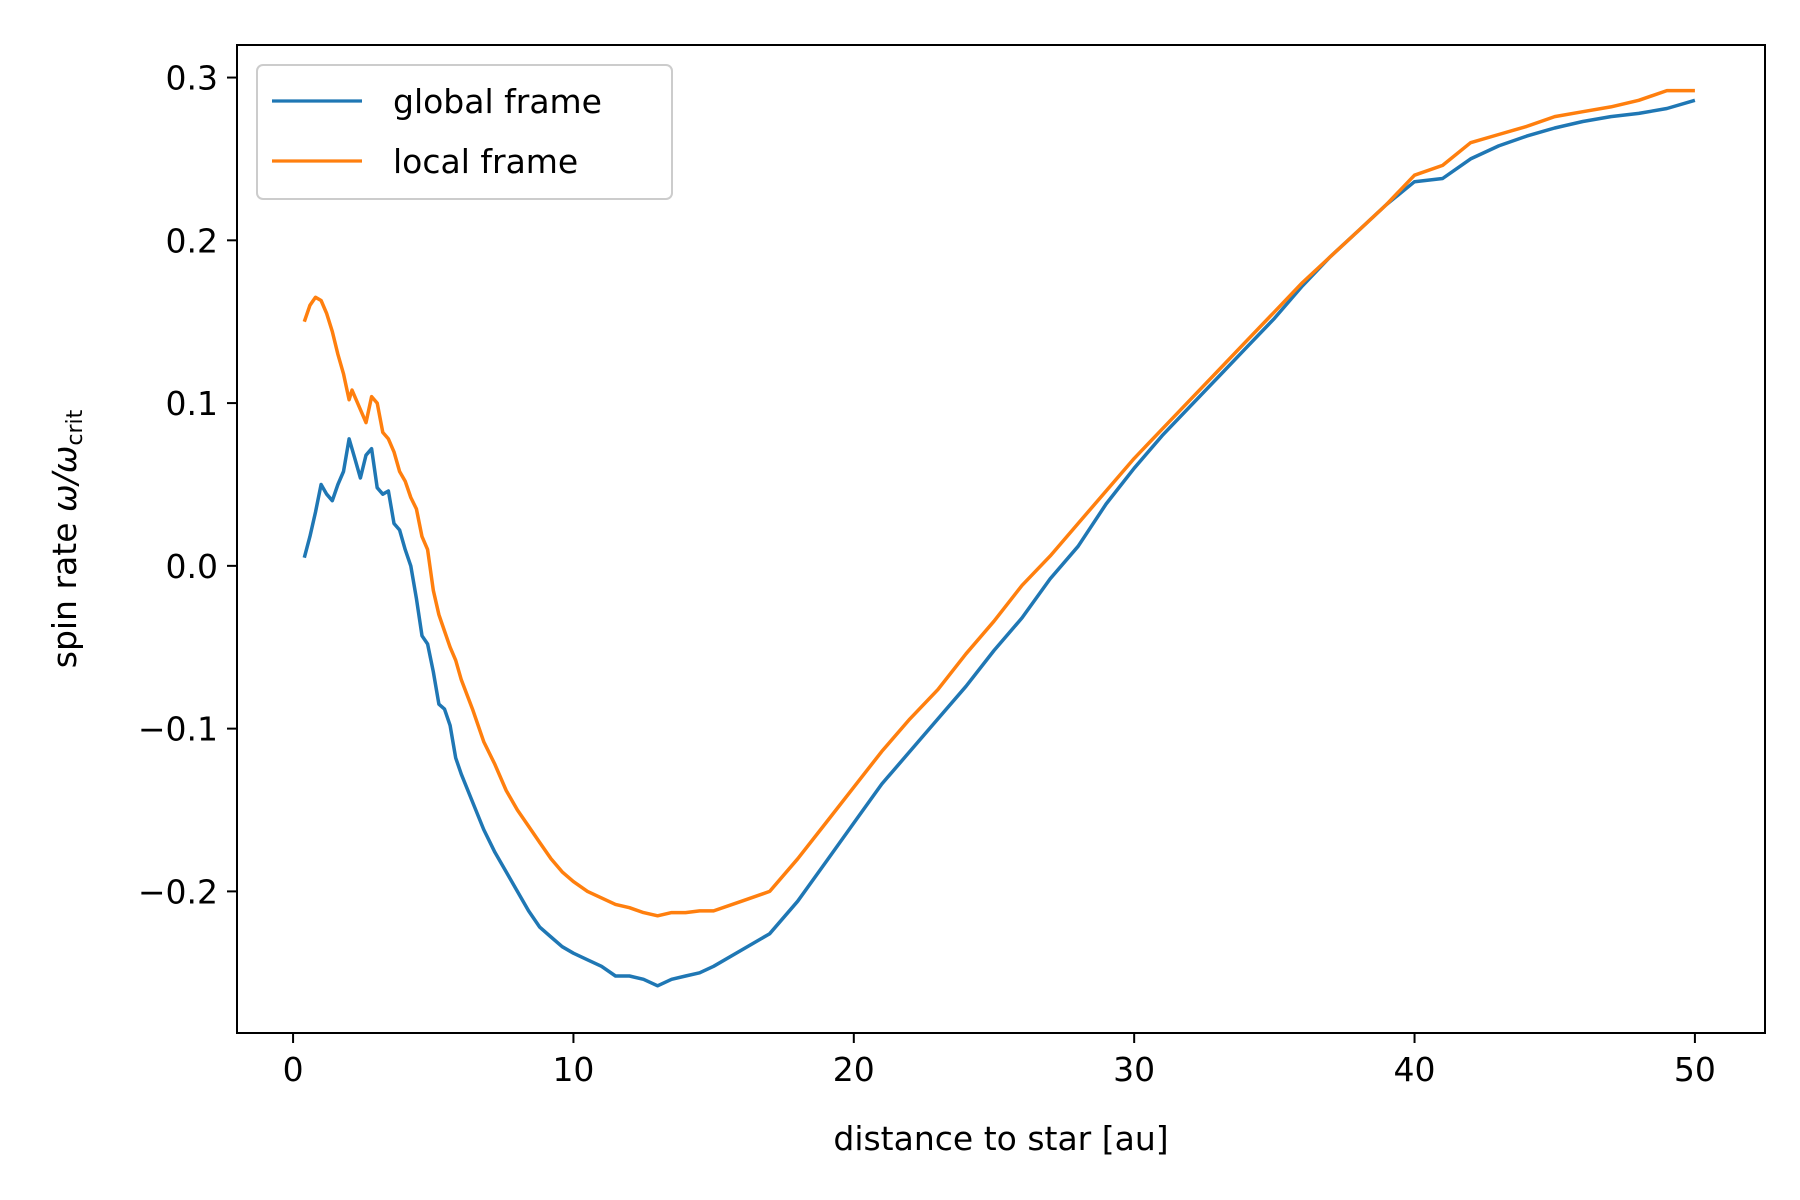  I want to click on legend-frame, so click(464, 132).